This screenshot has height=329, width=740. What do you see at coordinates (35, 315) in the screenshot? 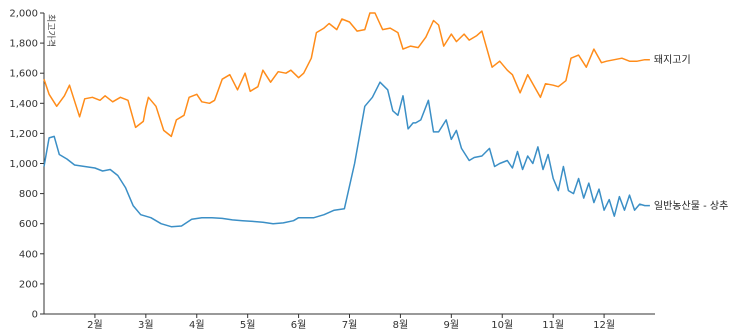
I see `y-tick-label: 0` at bounding box center [35, 315].